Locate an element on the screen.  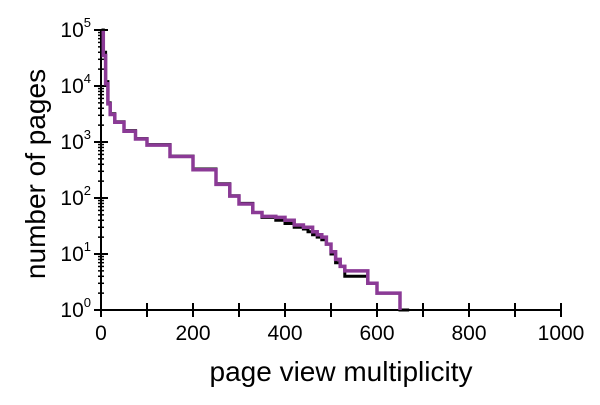
x-tick-label: 800 is located at coordinates (468, 333).